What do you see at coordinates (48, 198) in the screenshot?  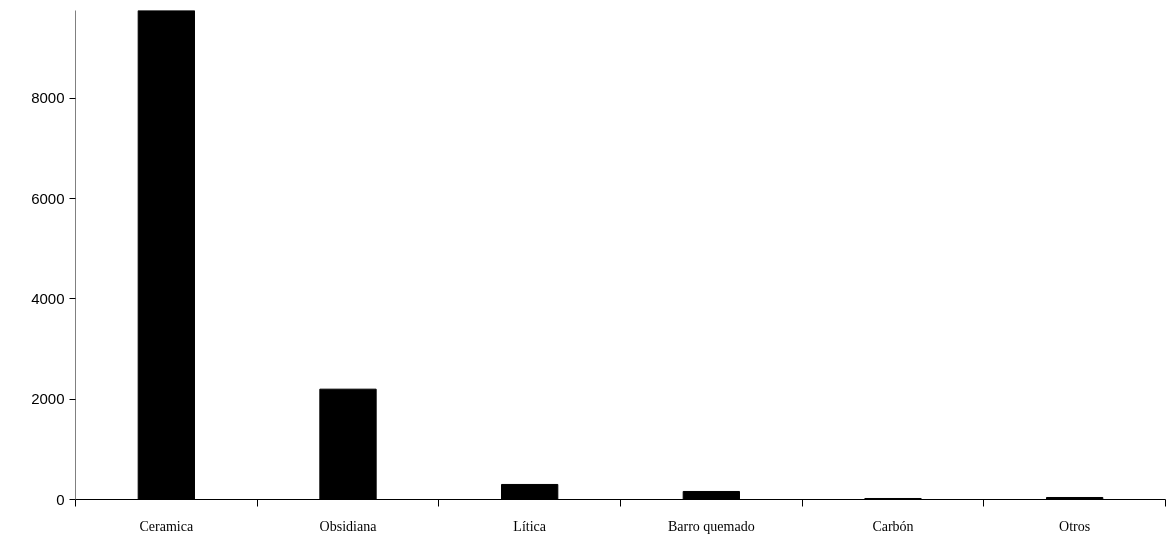 I see `y-tick-label: 6000` at bounding box center [48, 198].